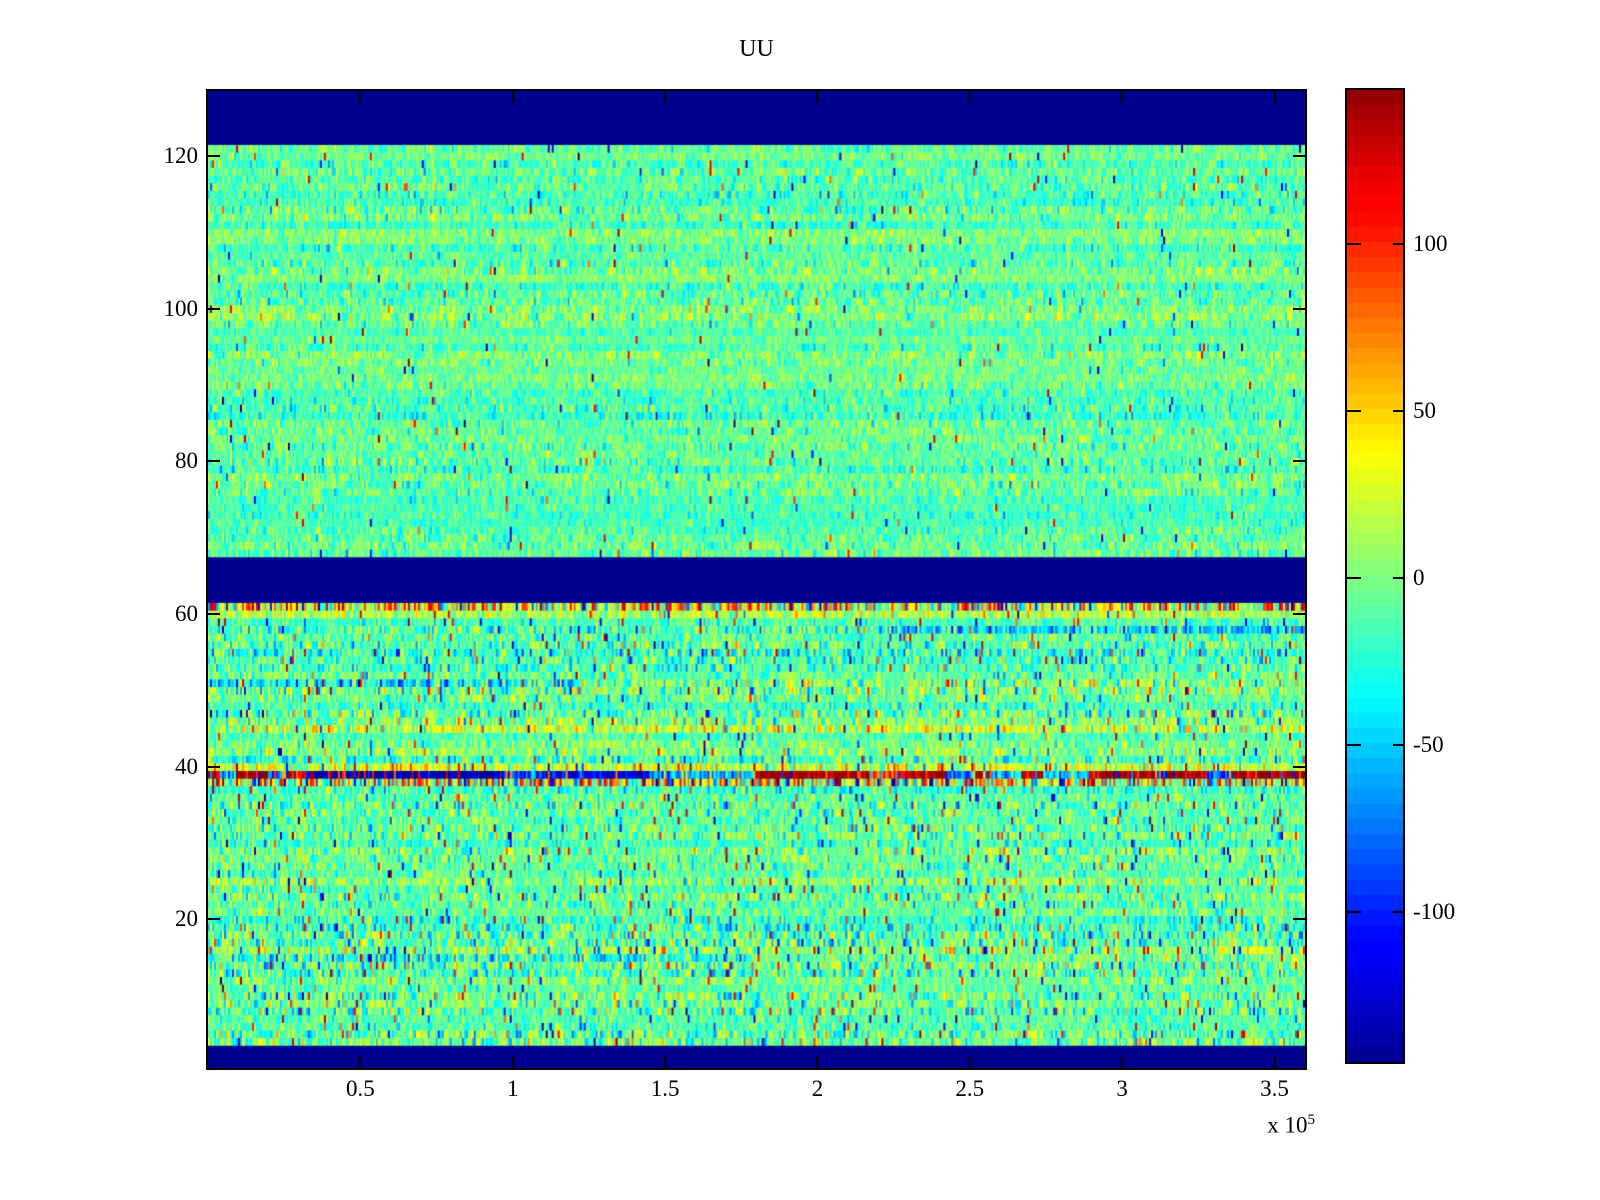 The height and width of the screenshot is (1200, 1600). I want to click on x-exponent-prefix: x 10, so click(1287, 1125).